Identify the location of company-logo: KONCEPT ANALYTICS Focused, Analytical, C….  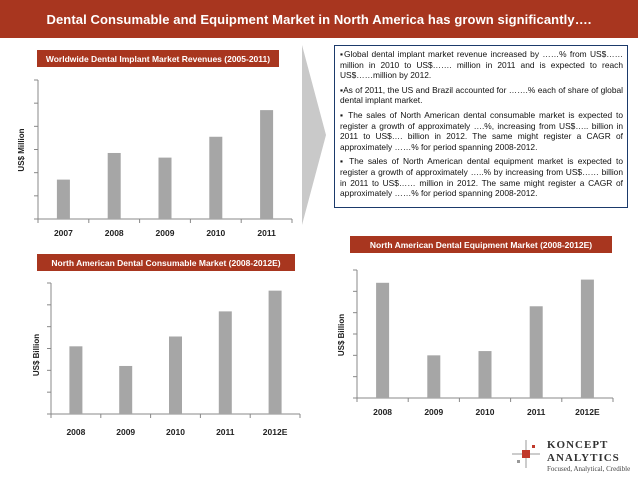
(571, 456).